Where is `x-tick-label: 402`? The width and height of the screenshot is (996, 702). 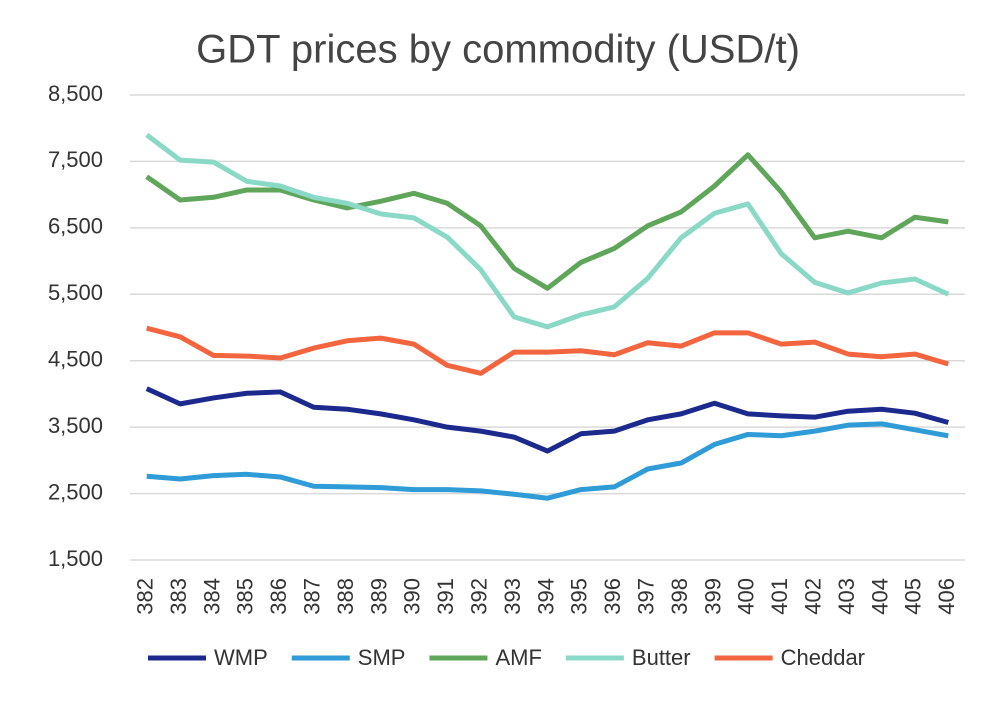
x-tick-label: 402 is located at coordinates (813, 596).